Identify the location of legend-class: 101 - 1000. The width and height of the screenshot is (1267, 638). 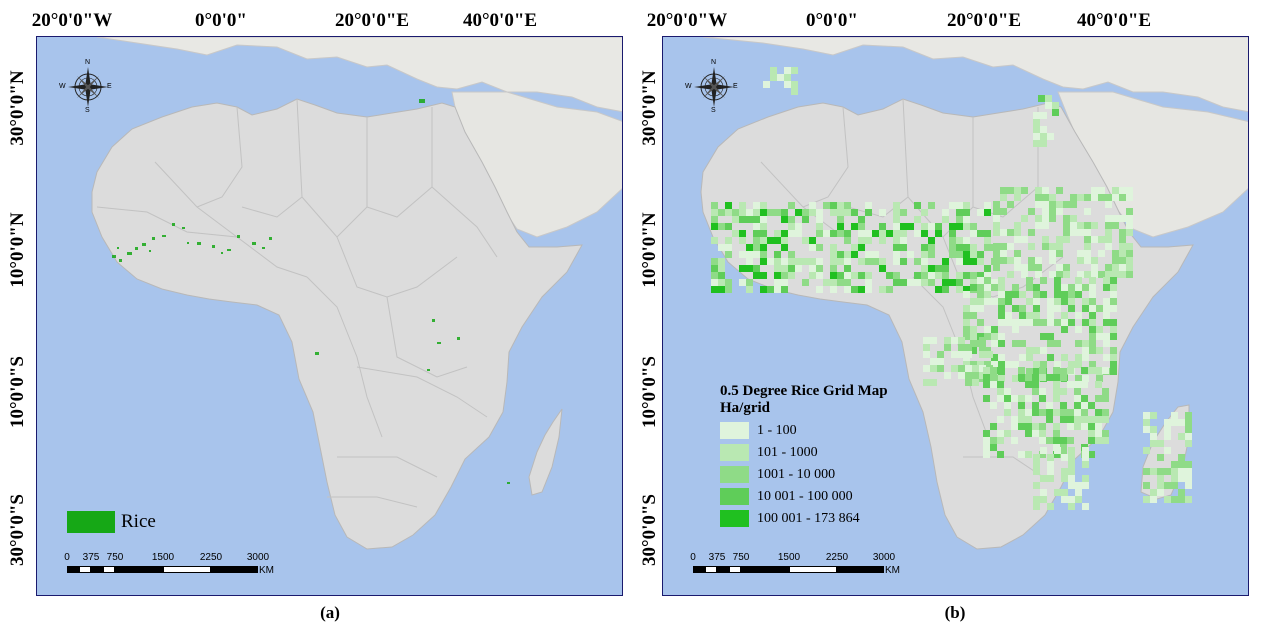
(804, 452).